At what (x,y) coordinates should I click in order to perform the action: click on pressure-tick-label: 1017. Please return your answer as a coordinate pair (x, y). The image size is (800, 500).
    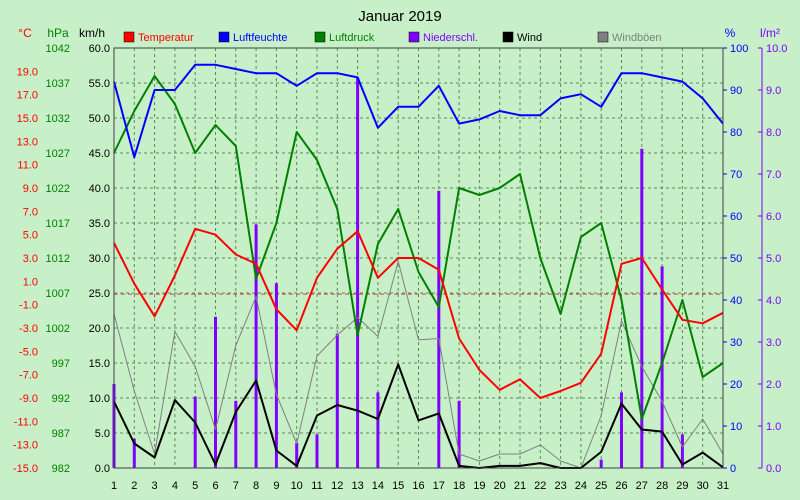
    Looking at the image, I should click on (58, 224).